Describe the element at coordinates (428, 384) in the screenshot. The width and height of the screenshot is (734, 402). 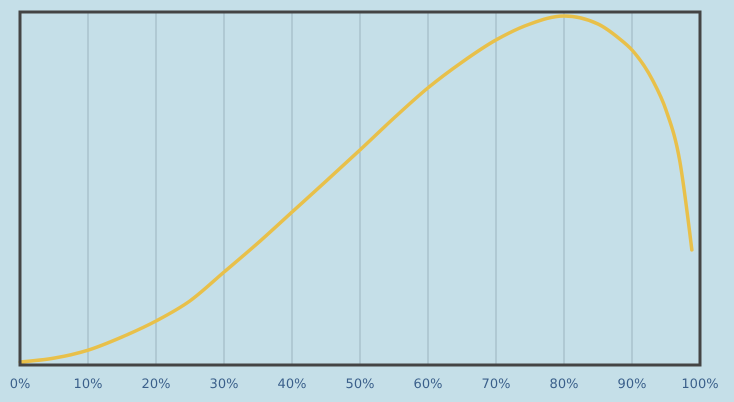
I see `x-tick-label: 60%` at that location.